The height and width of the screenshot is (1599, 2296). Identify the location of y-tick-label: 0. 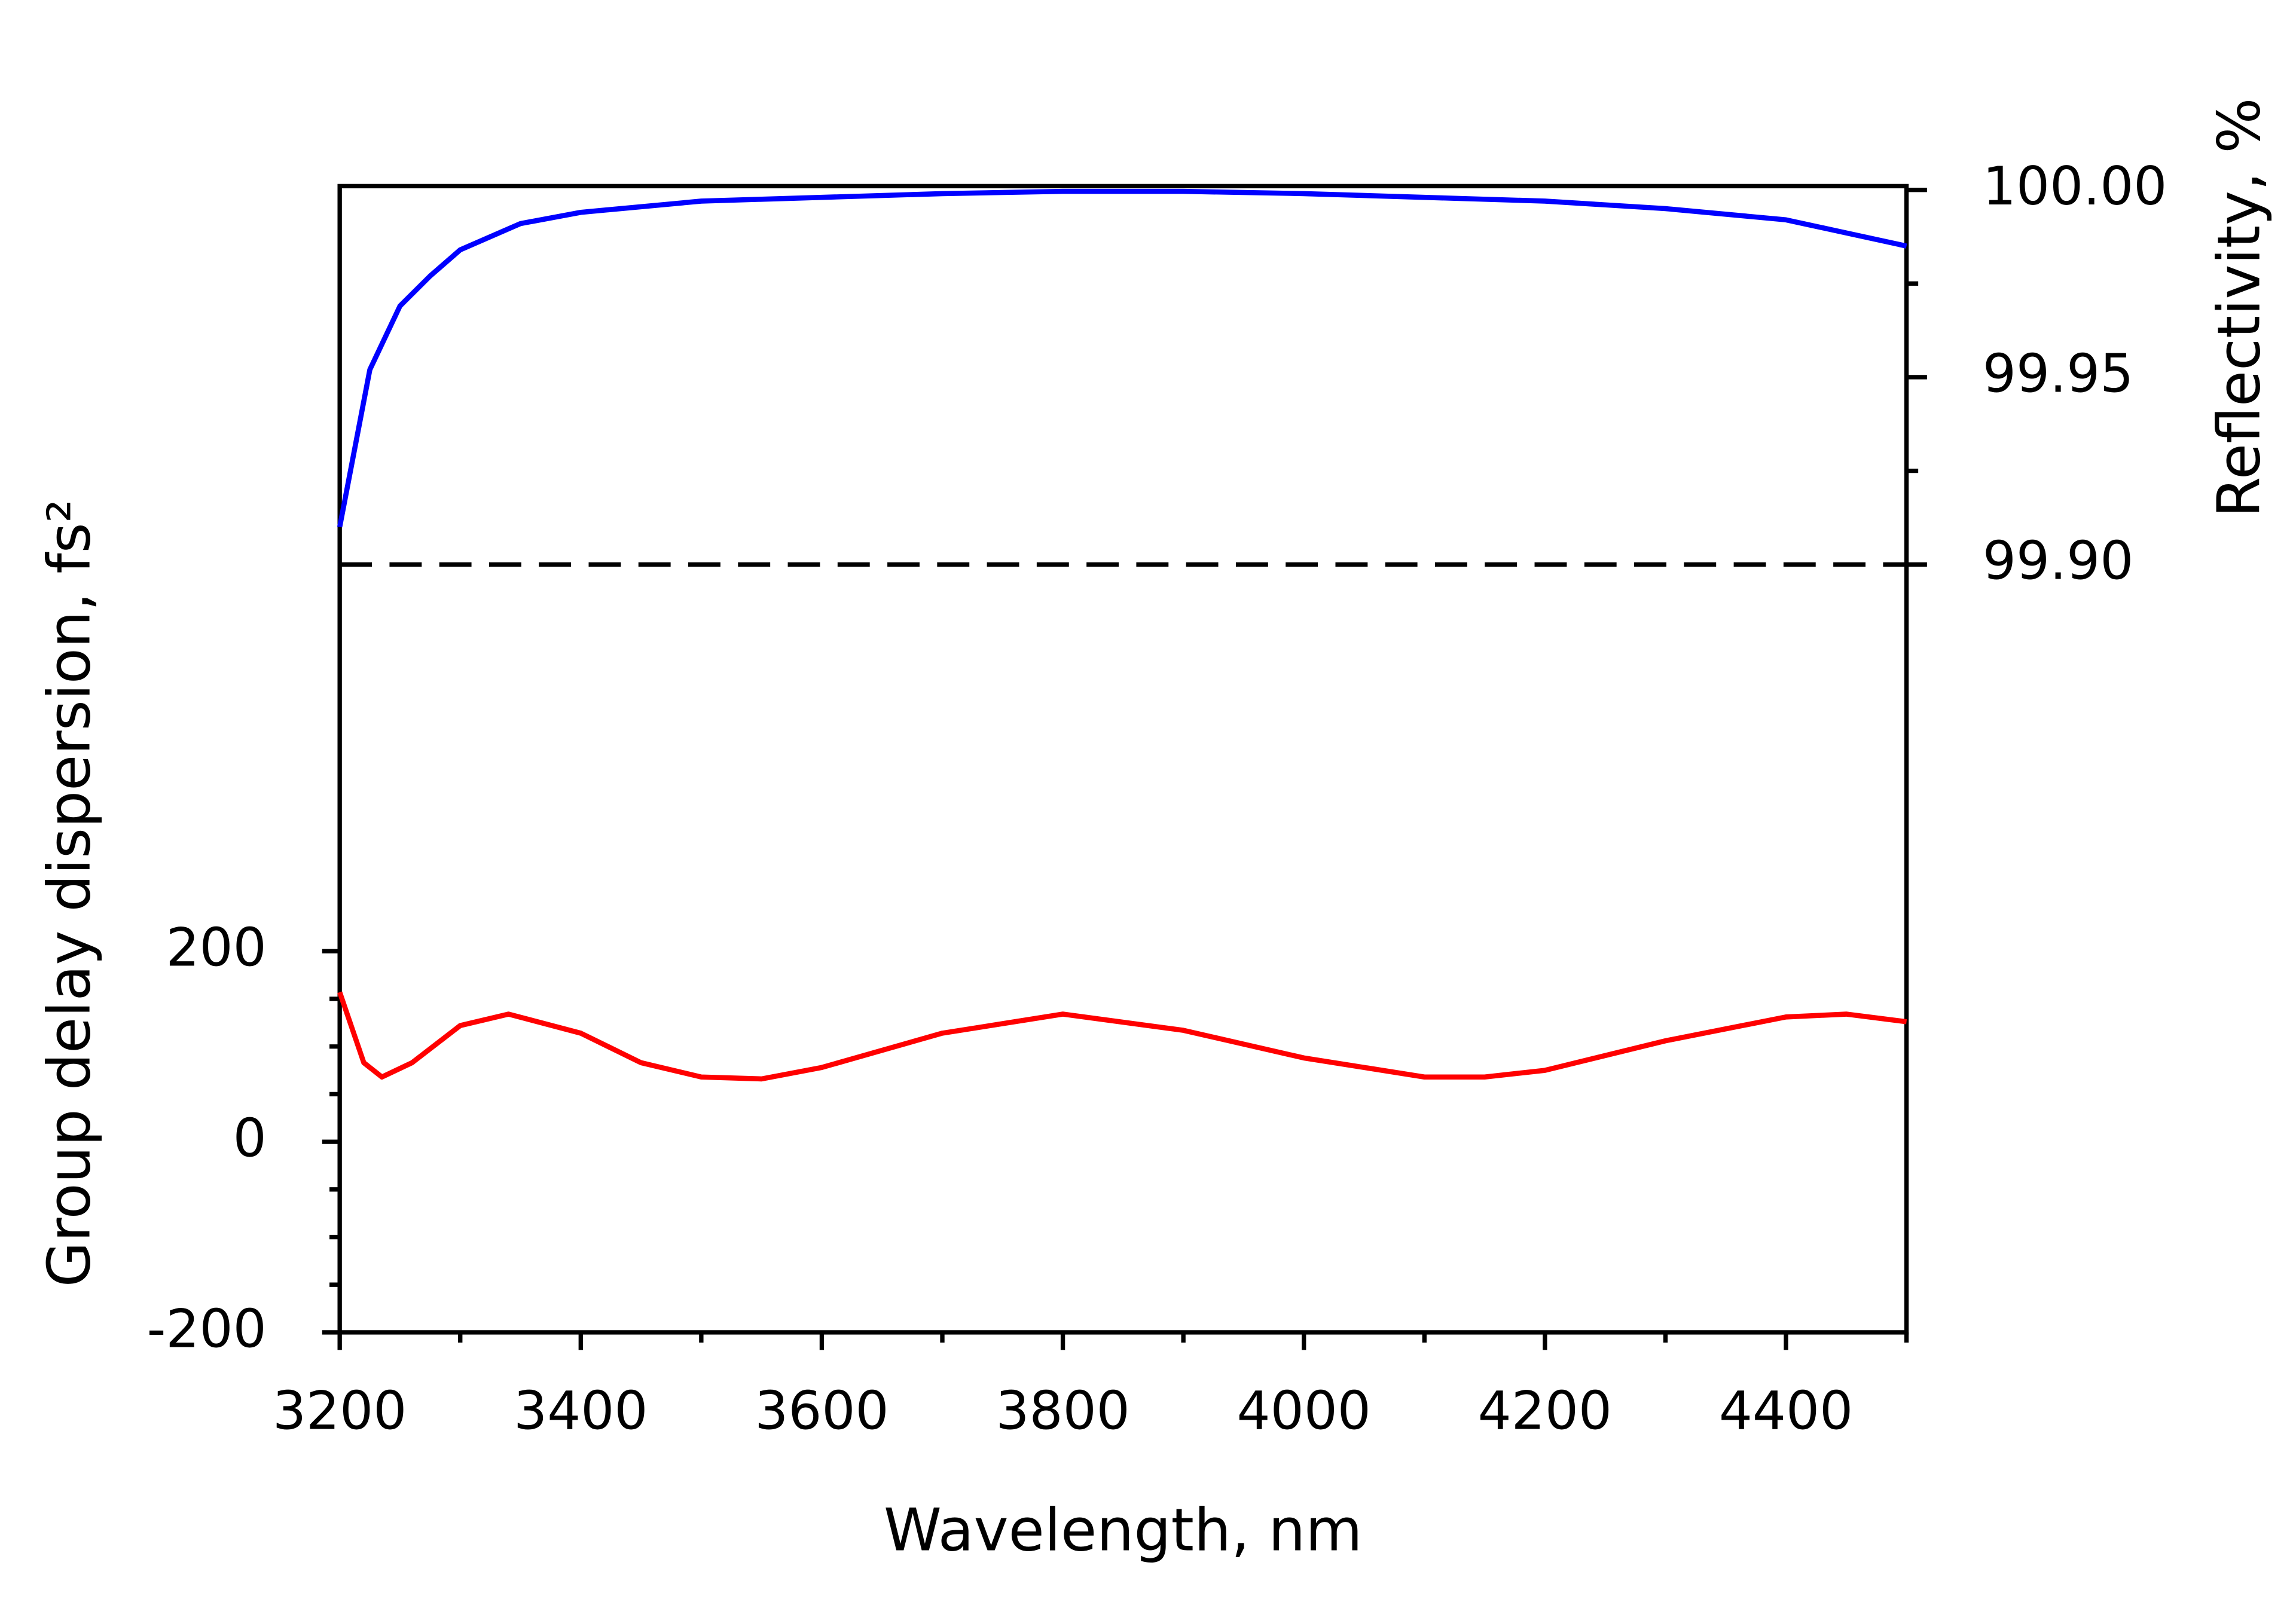
(250, 1138).